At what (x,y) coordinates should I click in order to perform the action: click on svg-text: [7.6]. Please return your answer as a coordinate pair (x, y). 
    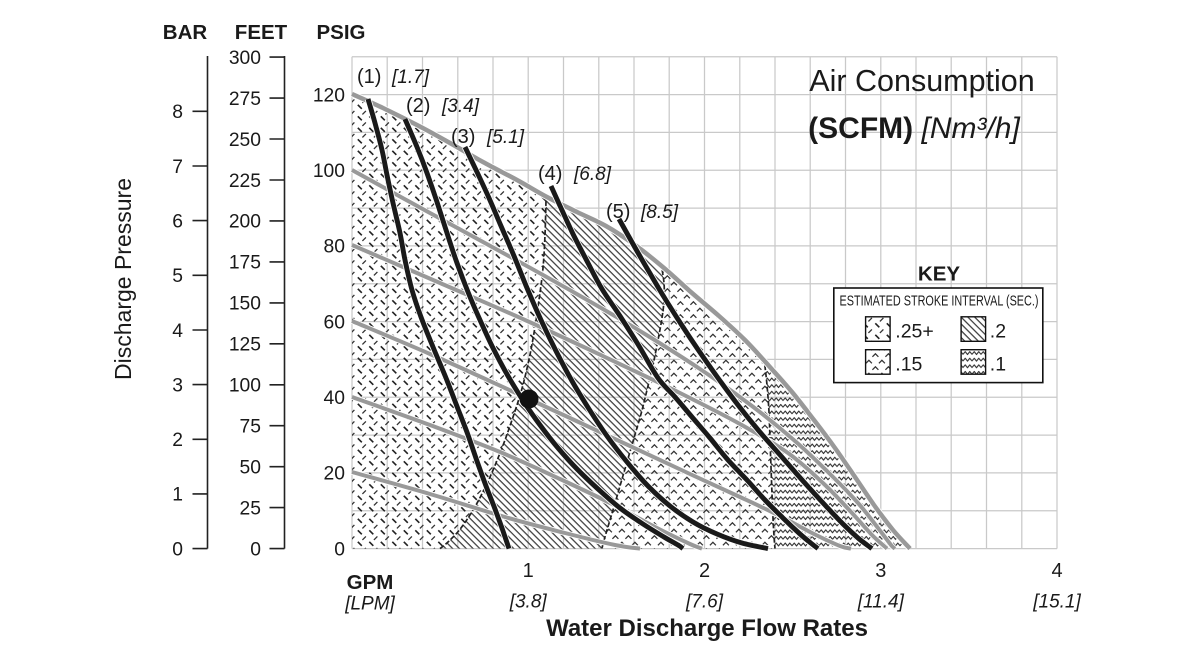
    Looking at the image, I should click on (704, 602).